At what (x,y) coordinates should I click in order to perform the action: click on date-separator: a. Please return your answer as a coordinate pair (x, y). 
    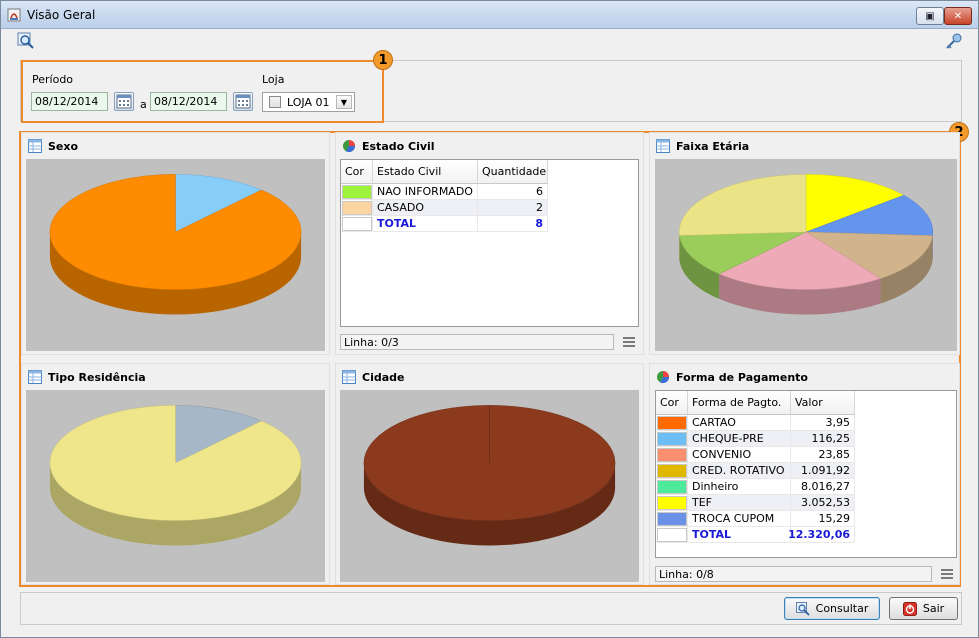
    Looking at the image, I should click on (143, 104).